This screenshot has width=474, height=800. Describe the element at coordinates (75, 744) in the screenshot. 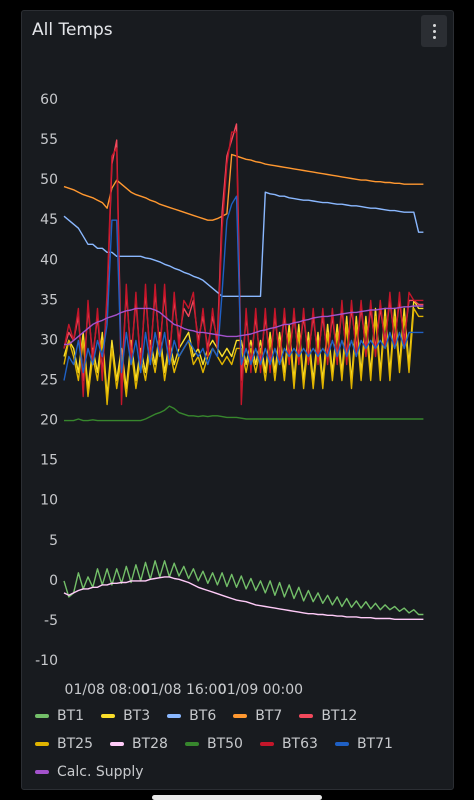

I see `legend-label: BT25` at that location.